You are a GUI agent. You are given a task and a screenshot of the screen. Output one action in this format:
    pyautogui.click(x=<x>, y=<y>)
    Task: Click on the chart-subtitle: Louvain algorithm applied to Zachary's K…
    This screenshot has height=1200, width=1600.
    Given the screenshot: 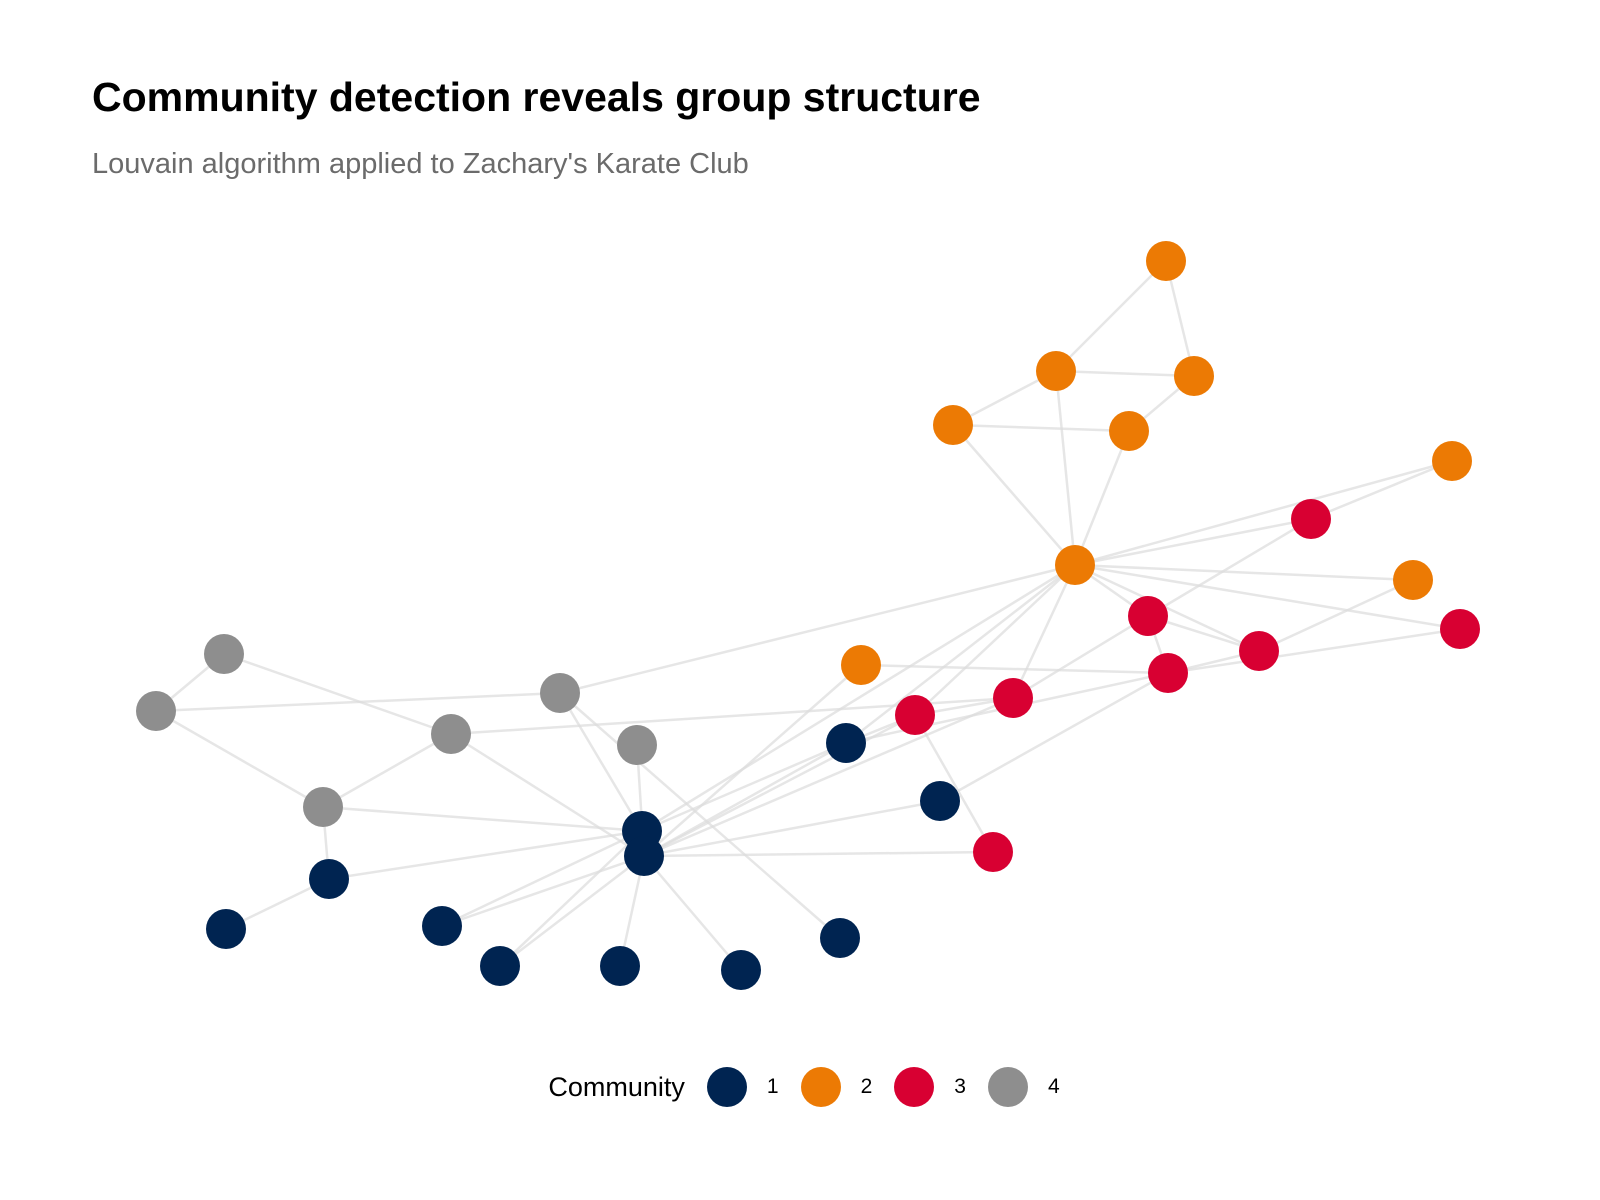 What is the action you would take?
    pyautogui.click(x=420, y=164)
    